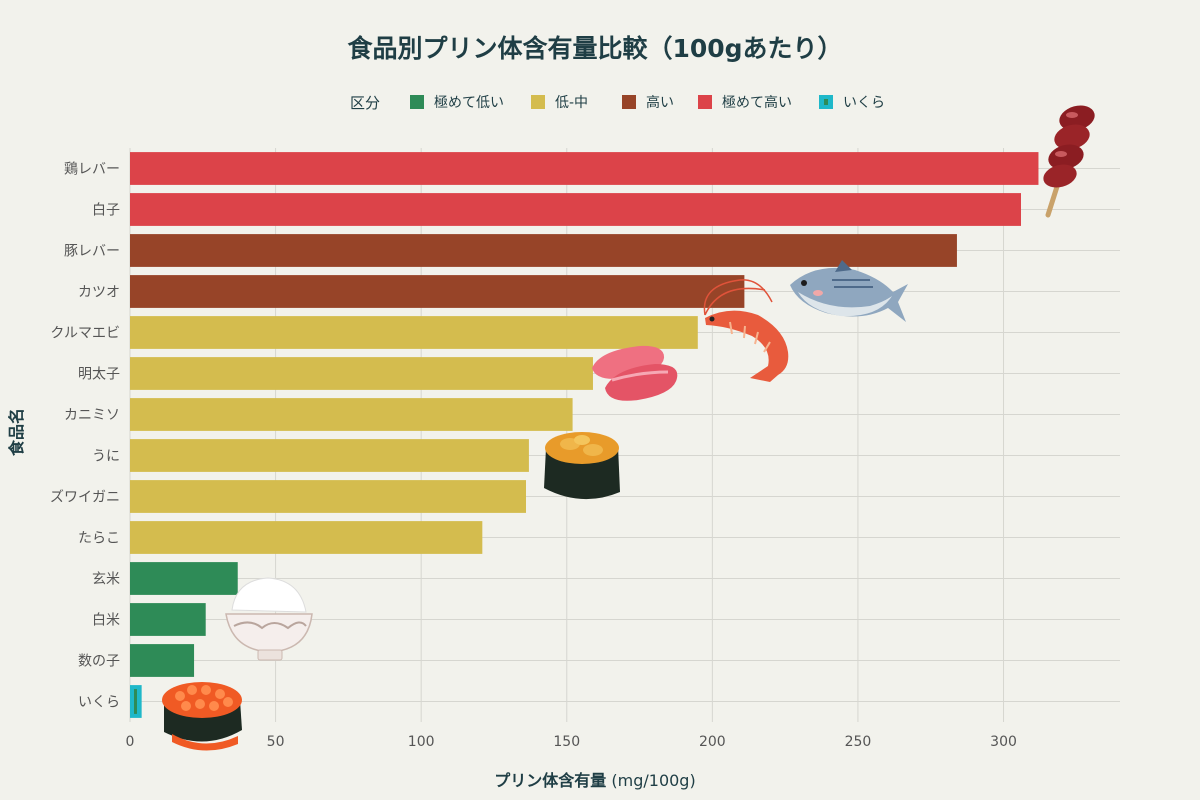  Describe the element at coordinates (1003, 742) in the screenshot. I see `x-tick-label: 300` at that location.